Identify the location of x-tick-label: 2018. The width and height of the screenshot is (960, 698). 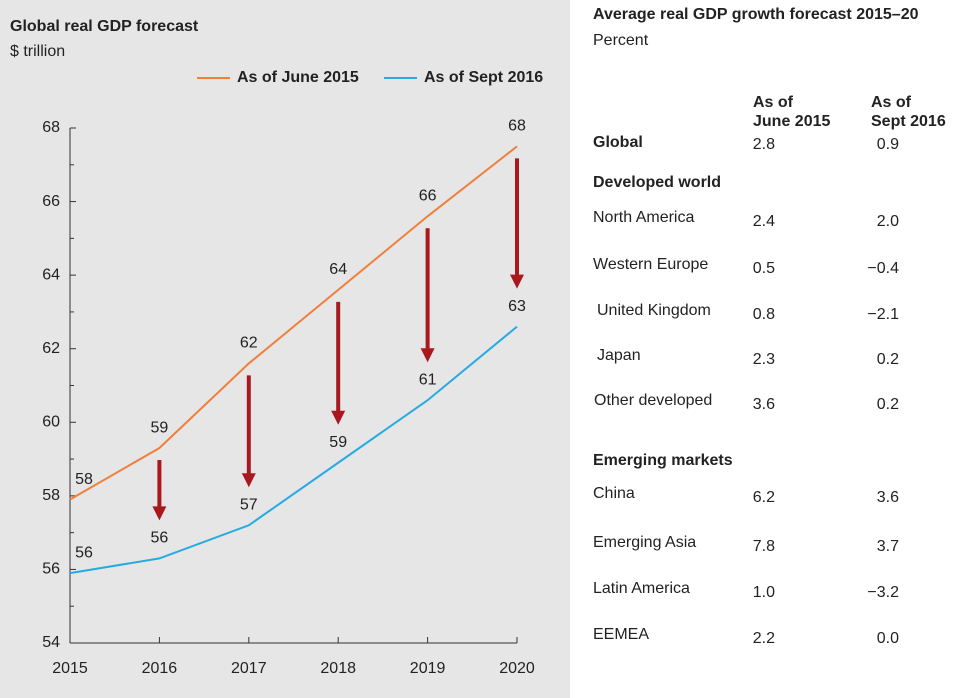
(338, 668).